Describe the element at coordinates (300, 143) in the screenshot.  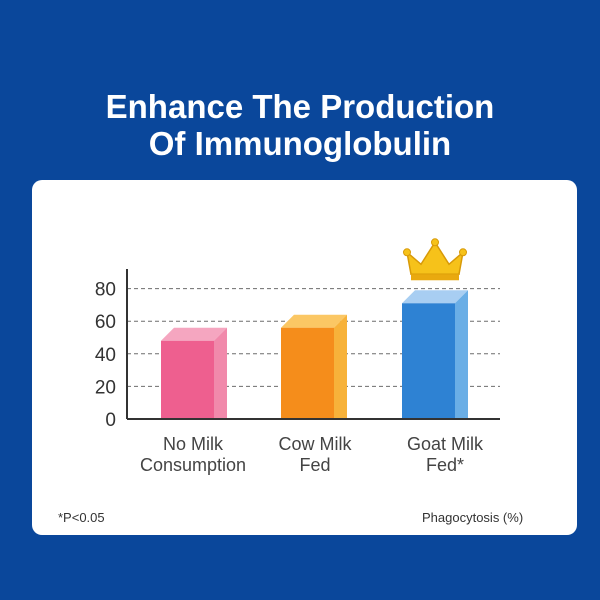
I see `title-line-2: Of Immunoglobulin` at that location.